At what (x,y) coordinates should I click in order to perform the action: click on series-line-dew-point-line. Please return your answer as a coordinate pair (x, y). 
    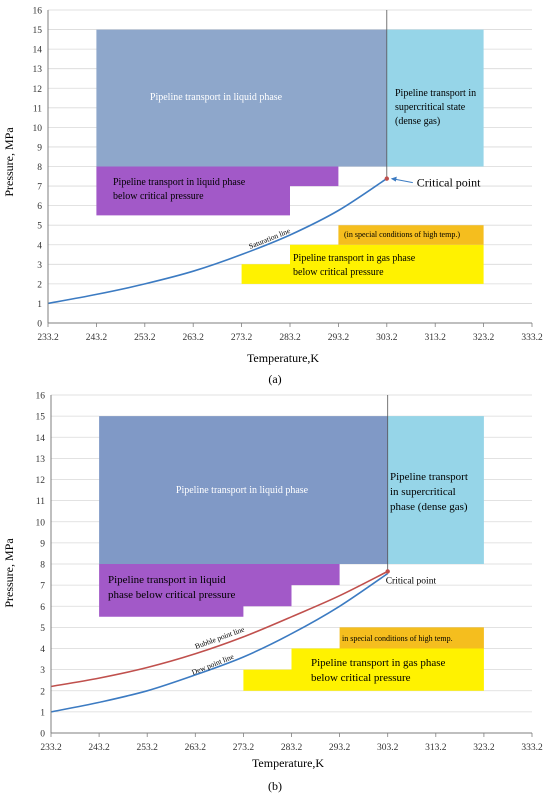
    Looking at the image, I should click on (219, 642).